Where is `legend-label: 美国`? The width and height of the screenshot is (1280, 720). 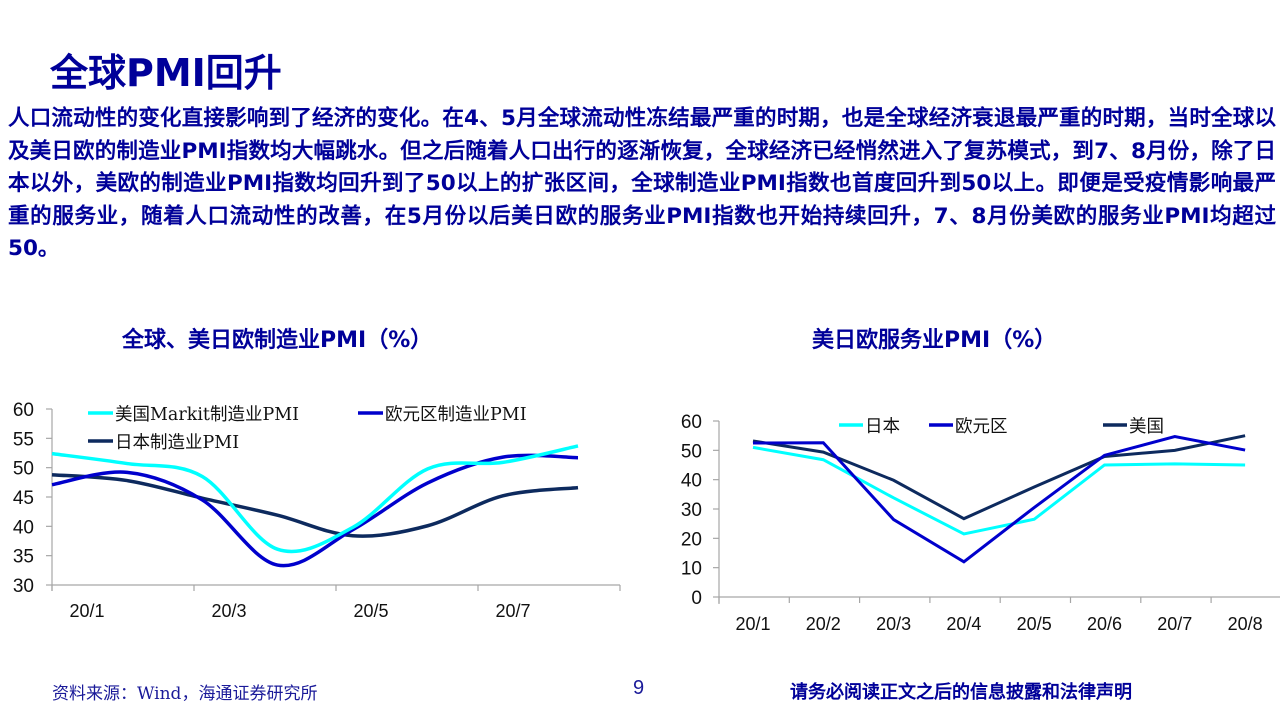
legend-label: 美国 is located at coordinates (1146, 427).